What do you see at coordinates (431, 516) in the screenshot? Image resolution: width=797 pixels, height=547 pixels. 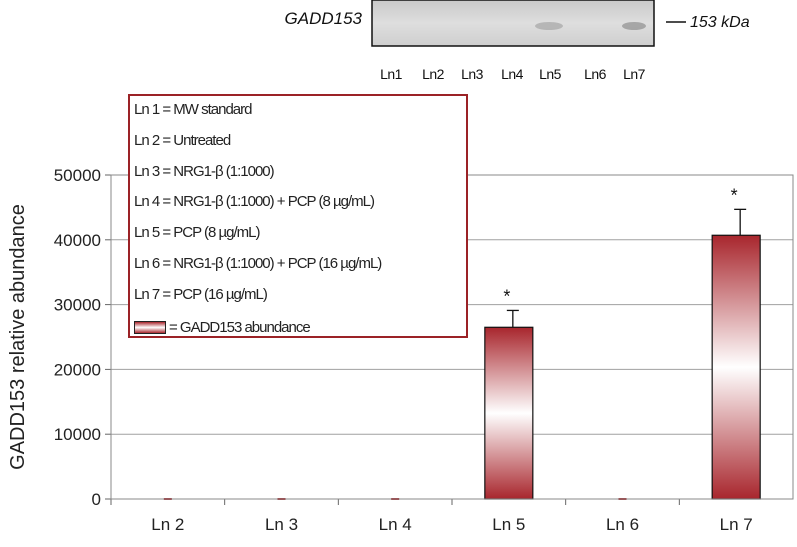 I see `x-tick-labels: Ln 2 Ln 3 Ln 4 Ln 5 Ln 6 Ln 7` at bounding box center [431, 516].